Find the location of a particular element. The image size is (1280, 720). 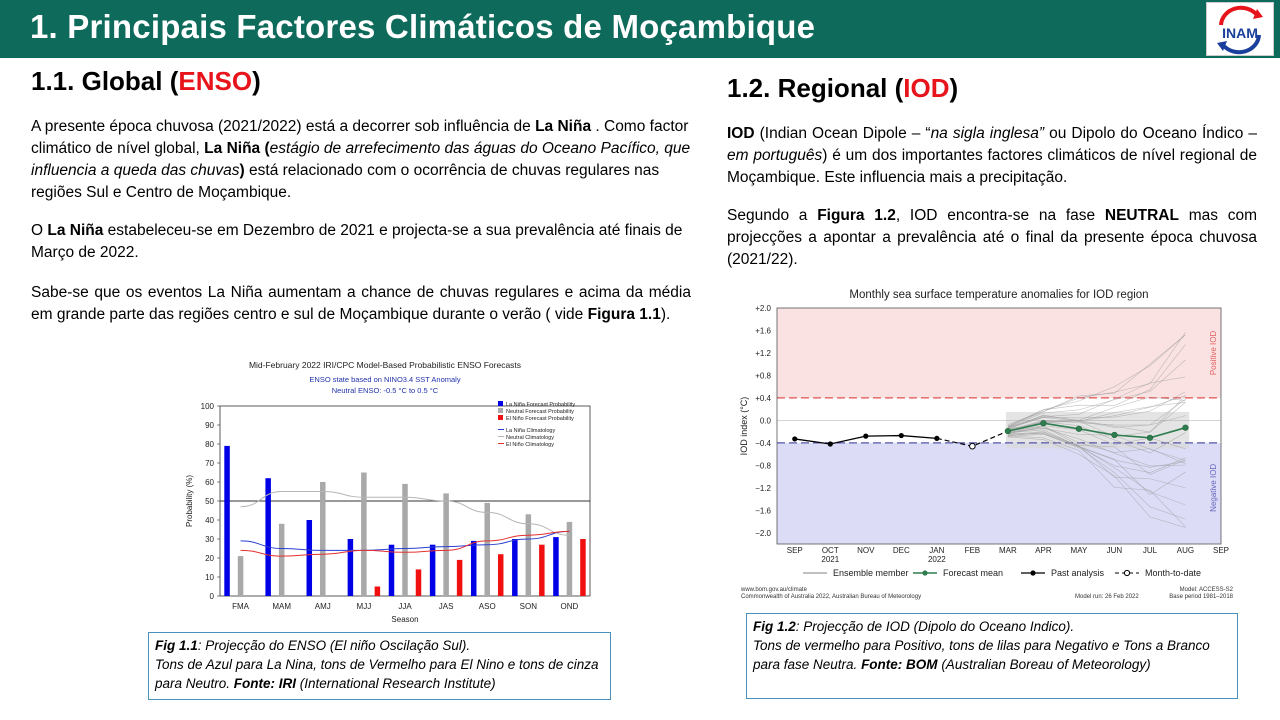

caption-label: Fig 1.1 is located at coordinates (176, 645).